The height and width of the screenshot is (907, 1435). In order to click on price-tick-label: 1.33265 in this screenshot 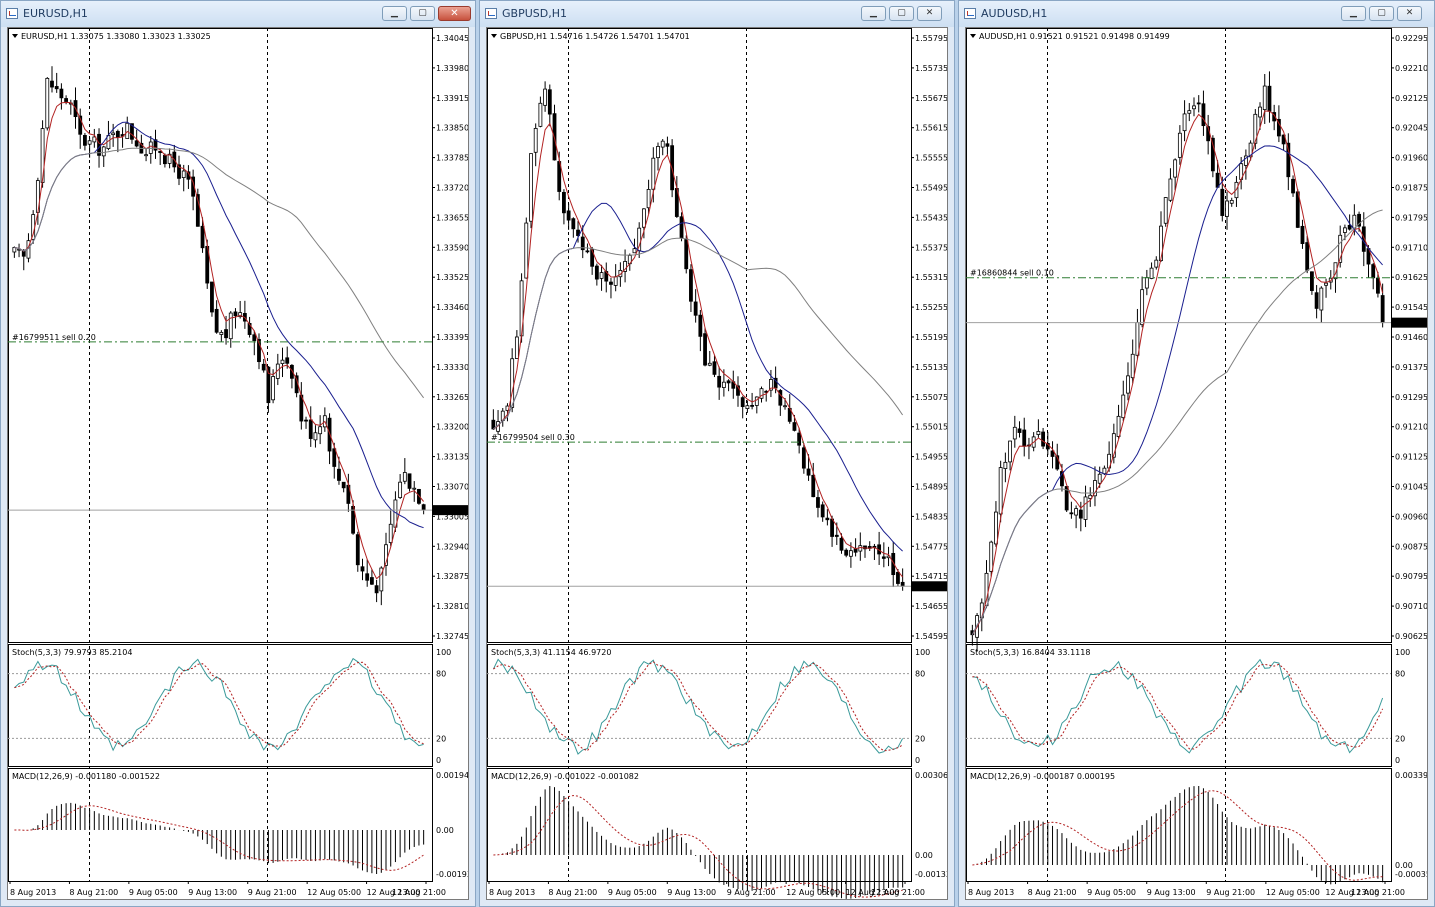, I will do `click(452, 397)`.